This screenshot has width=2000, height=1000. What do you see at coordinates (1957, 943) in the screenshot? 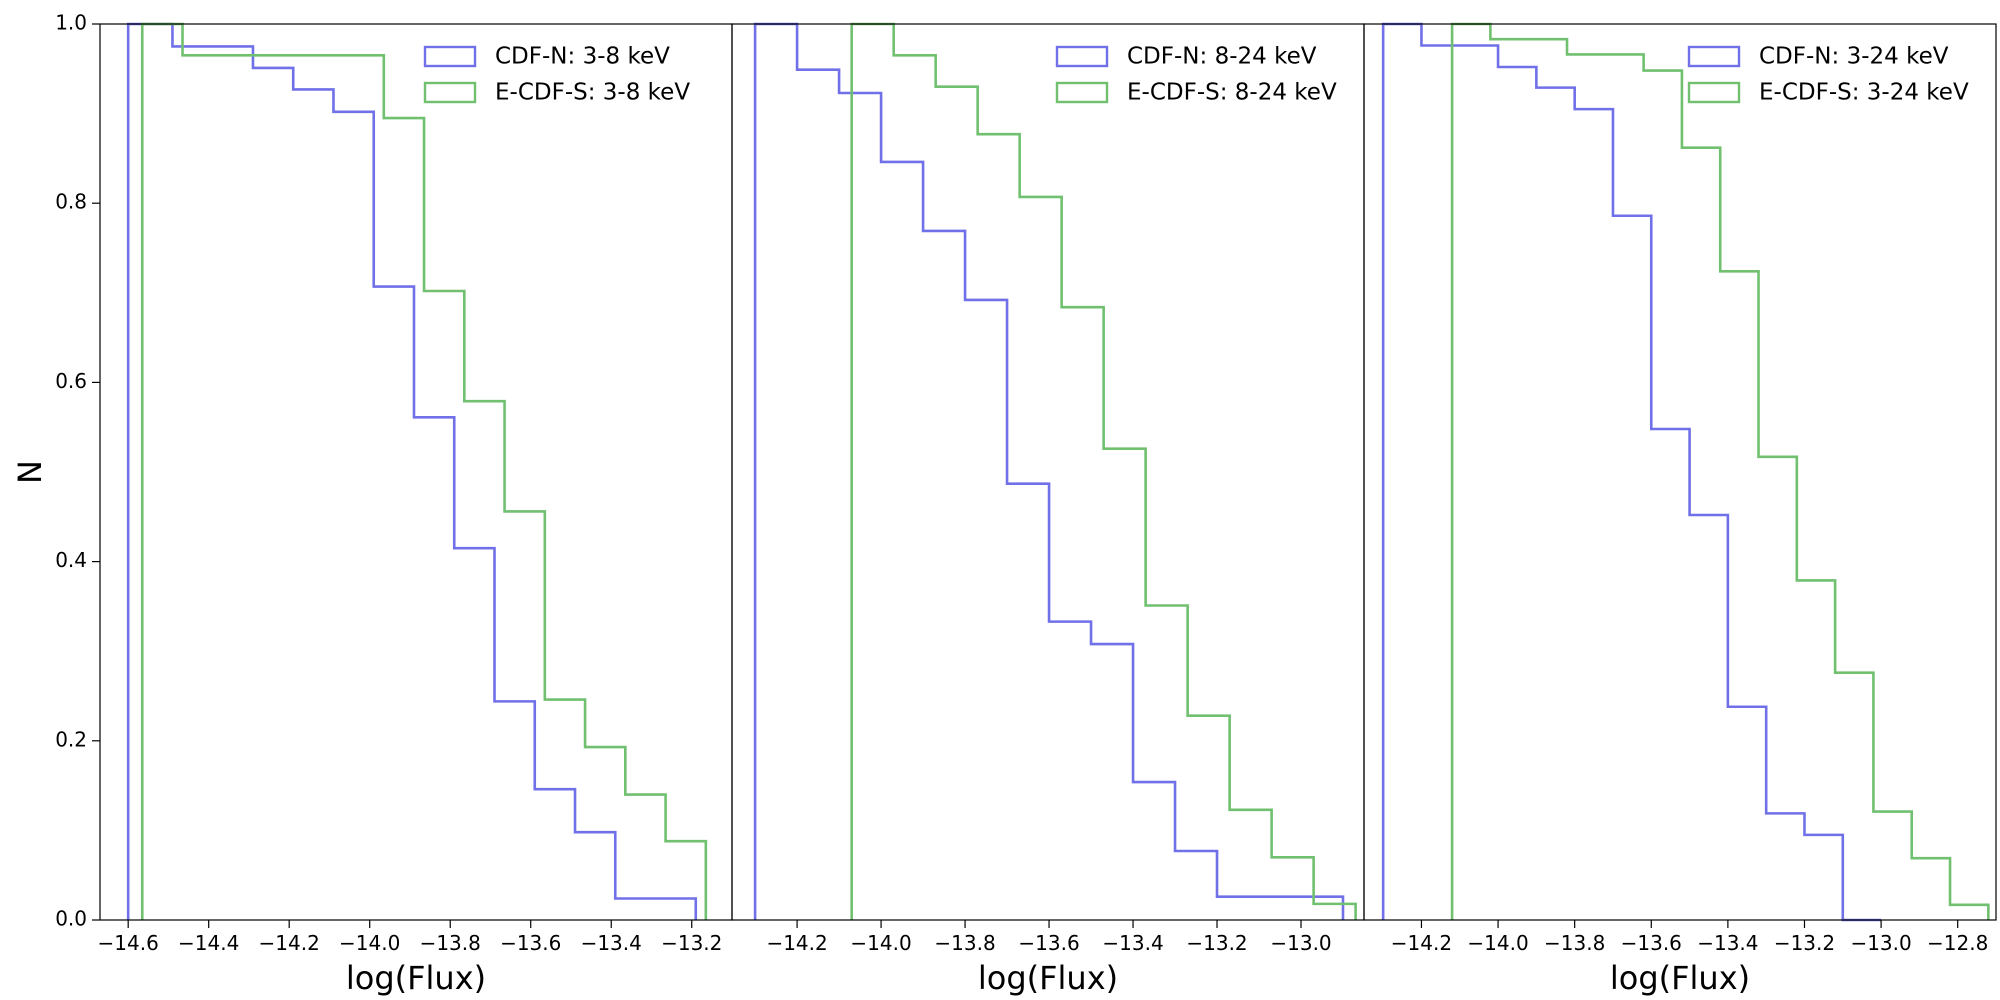
I see `x-tick-label: −12.8` at bounding box center [1957, 943].